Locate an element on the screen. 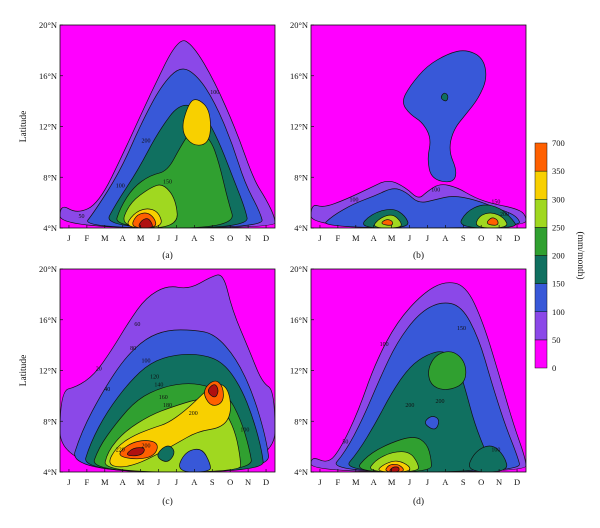  y-tick-label: 4°N is located at coordinates (301, 472).